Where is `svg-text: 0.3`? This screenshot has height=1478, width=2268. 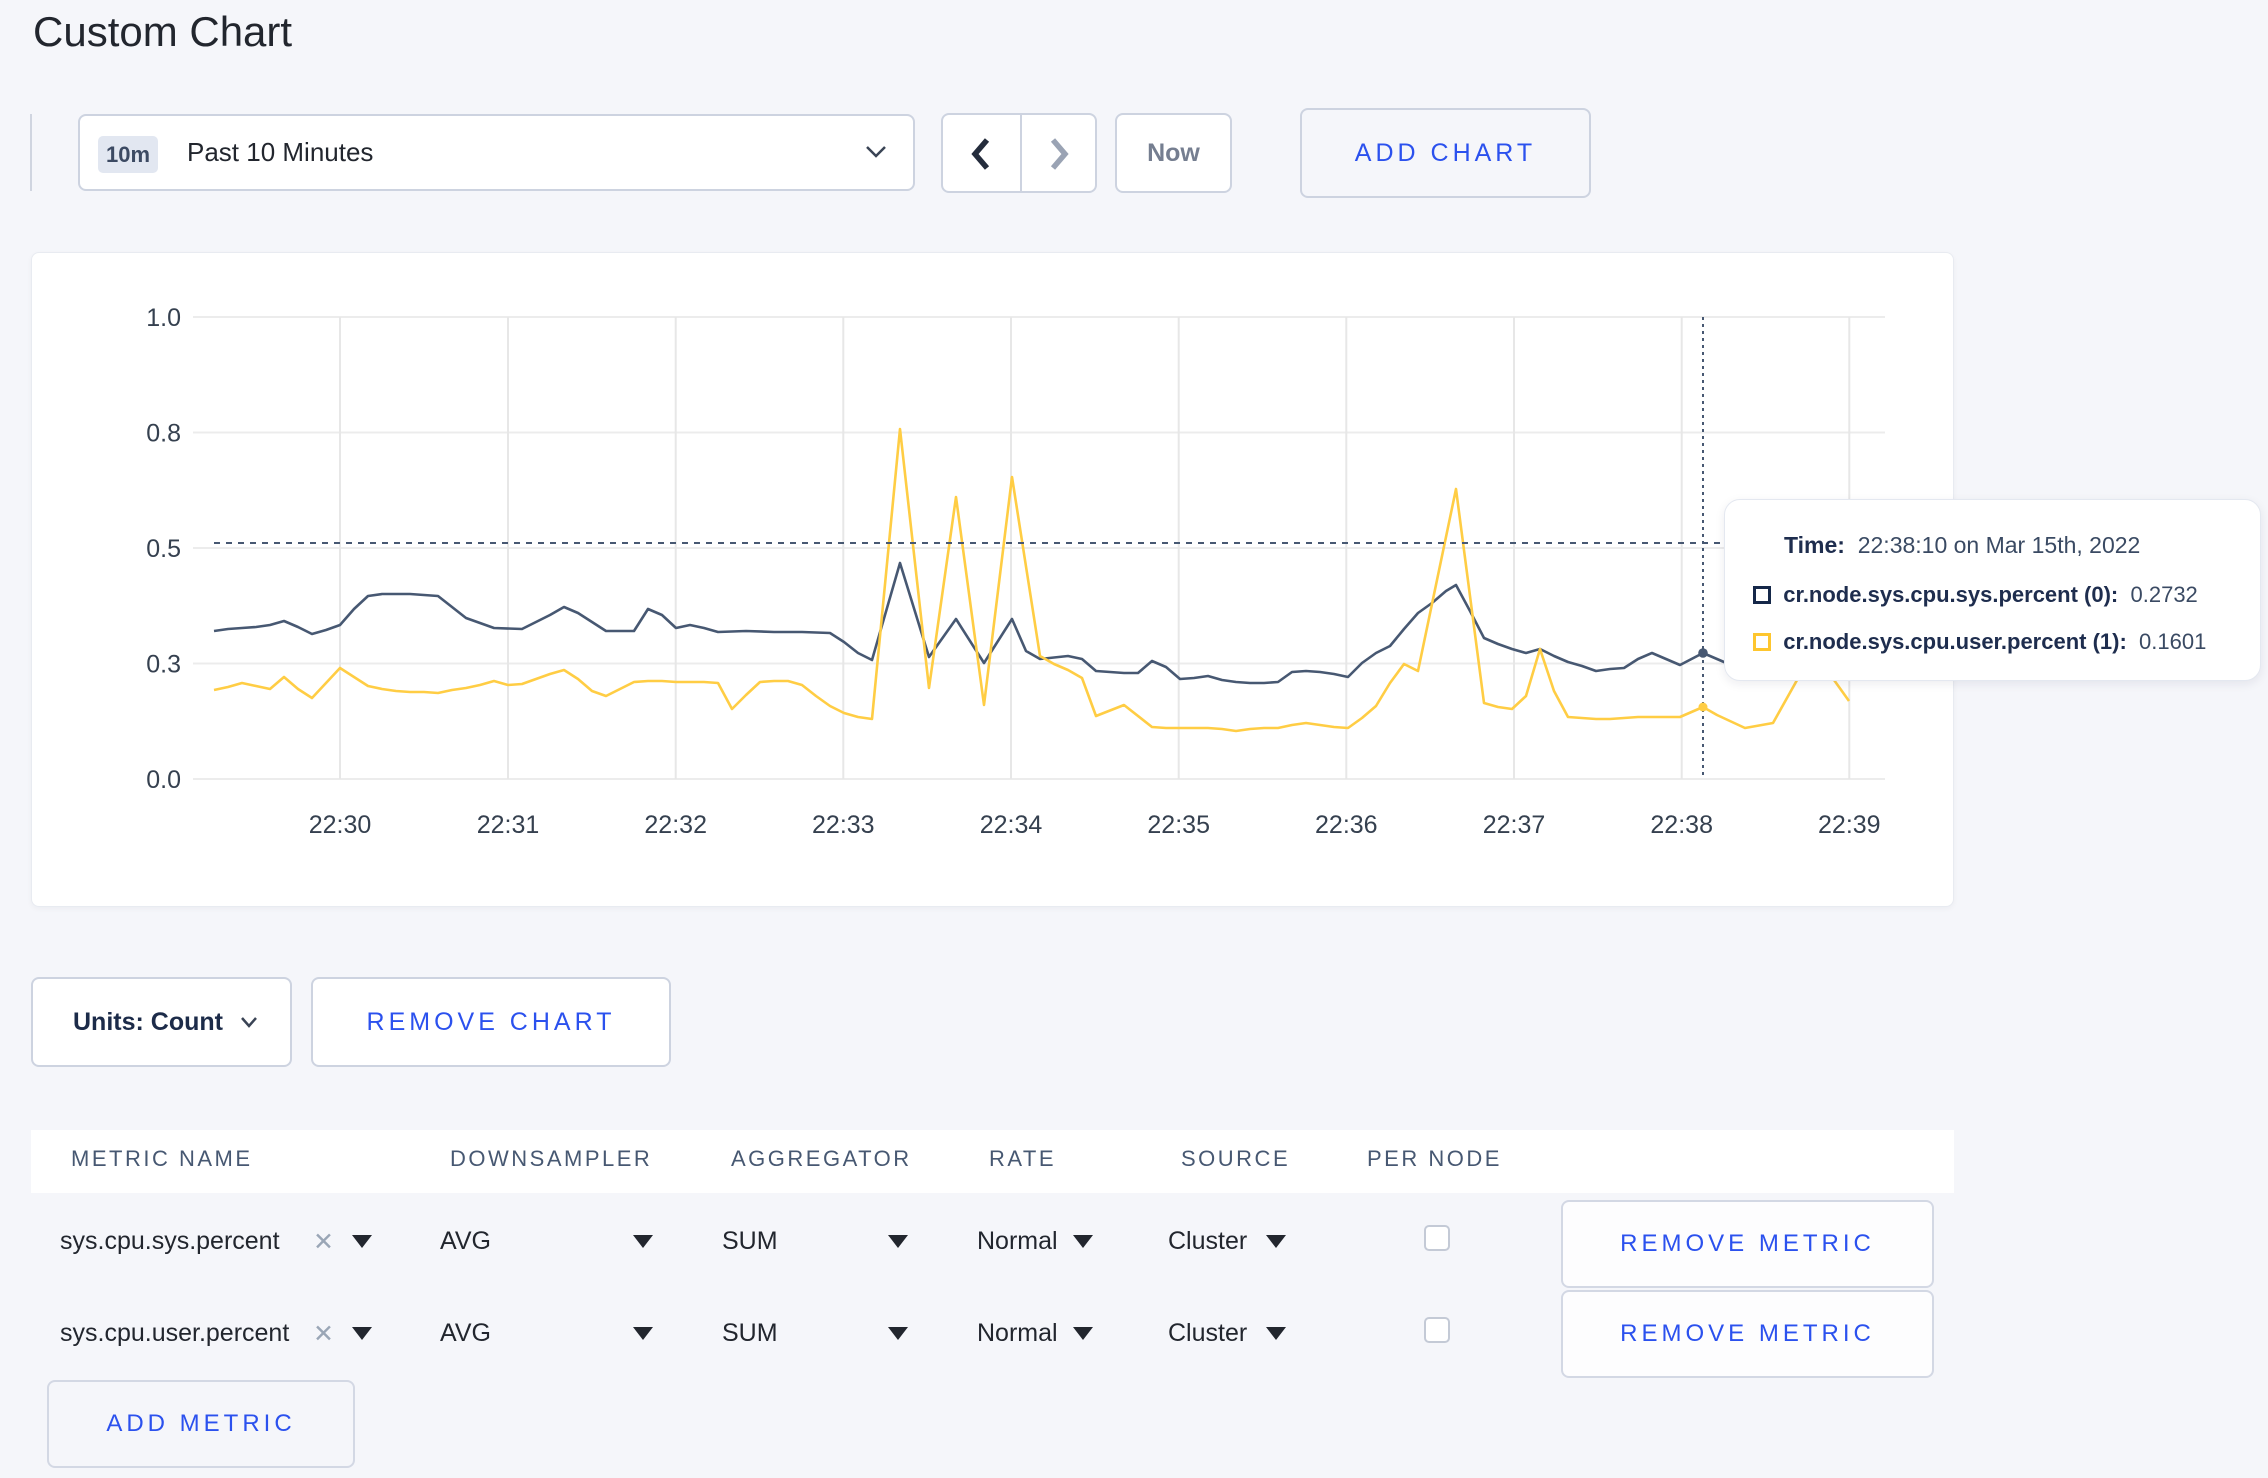
svg-text: 0.3 is located at coordinates (163, 665).